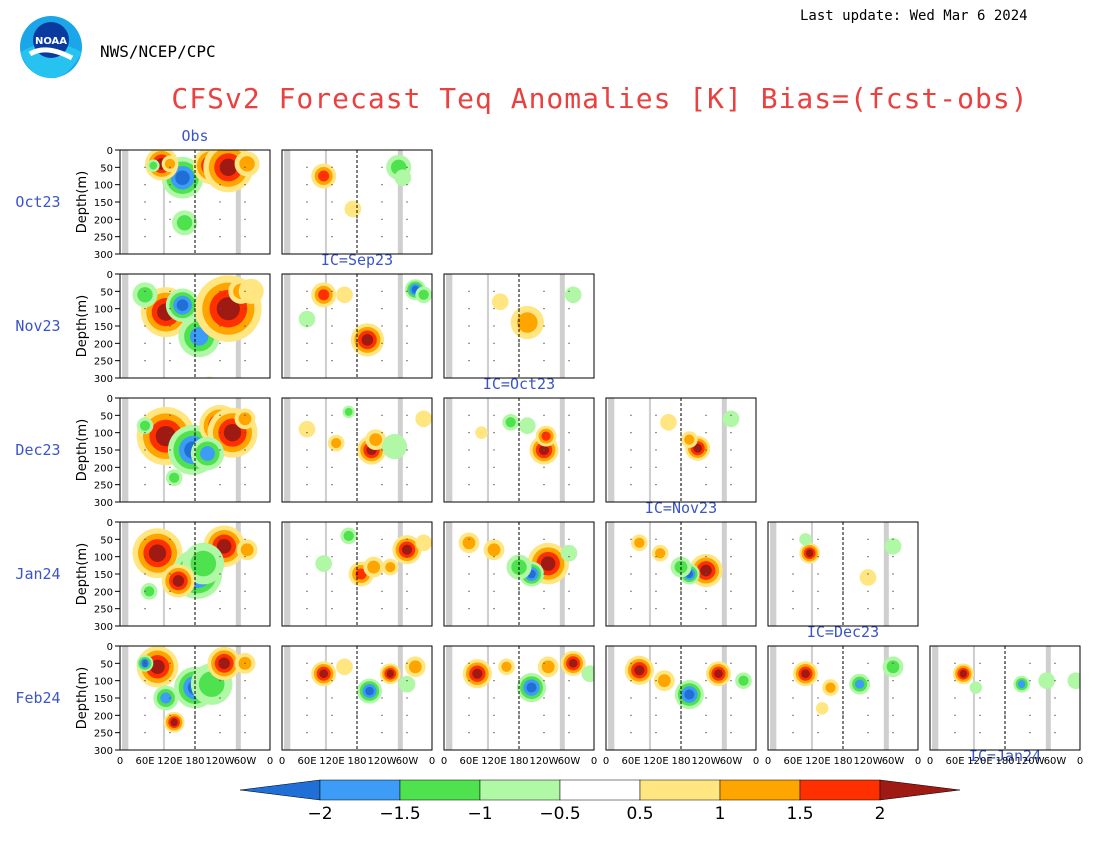 This screenshot has height=850, width=1100. What do you see at coordinates (399, 814) in the screenshot?
I see `colorbar-label-1: −1.5` at bounding box center [399, 814].